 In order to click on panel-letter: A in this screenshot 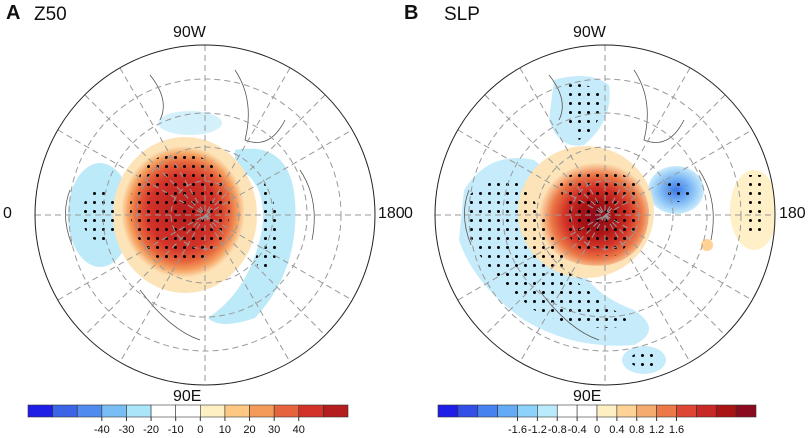, I will do `click(13, 13)`.